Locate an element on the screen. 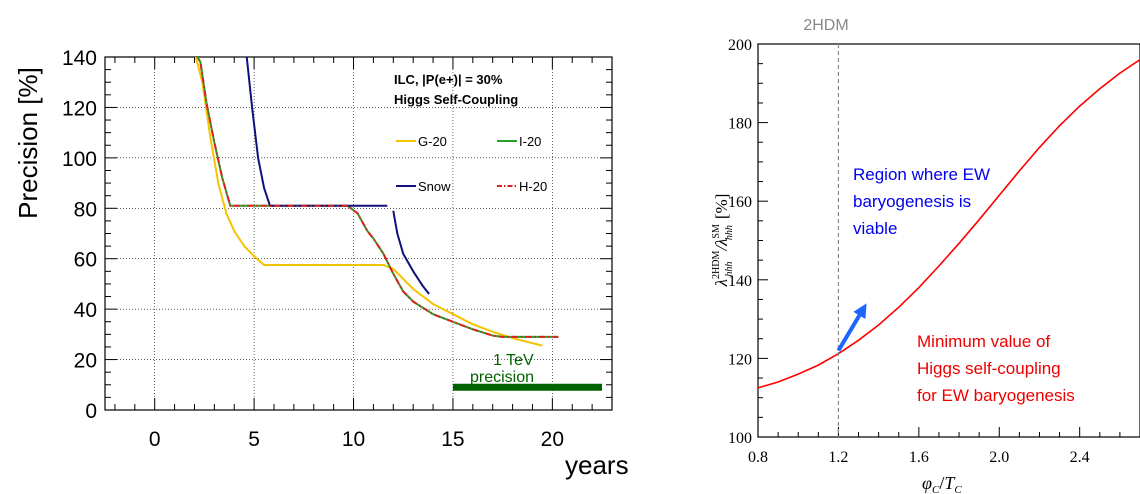 Image resolution: width=1140 pixels, height=494 pixels. legend-header-line2: Higgs Self-Coupling is located at coordinates (456, 99).